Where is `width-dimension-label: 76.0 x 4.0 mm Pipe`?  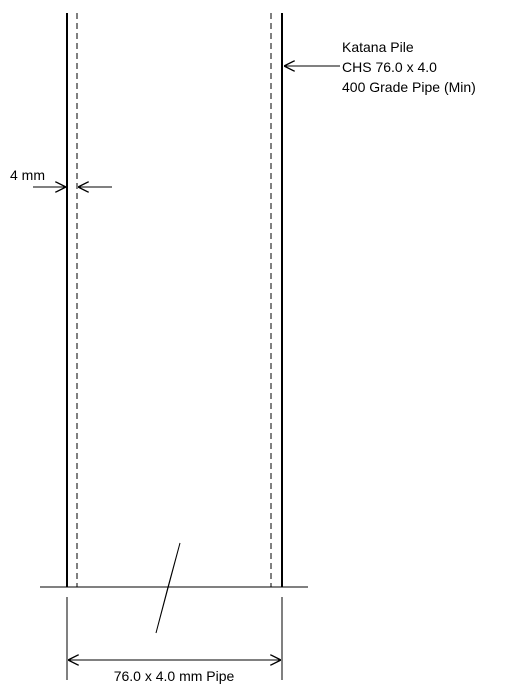
width-dimension-label: 76.0 x 4.0 mm Pipe is located at coordinates (174, 676).